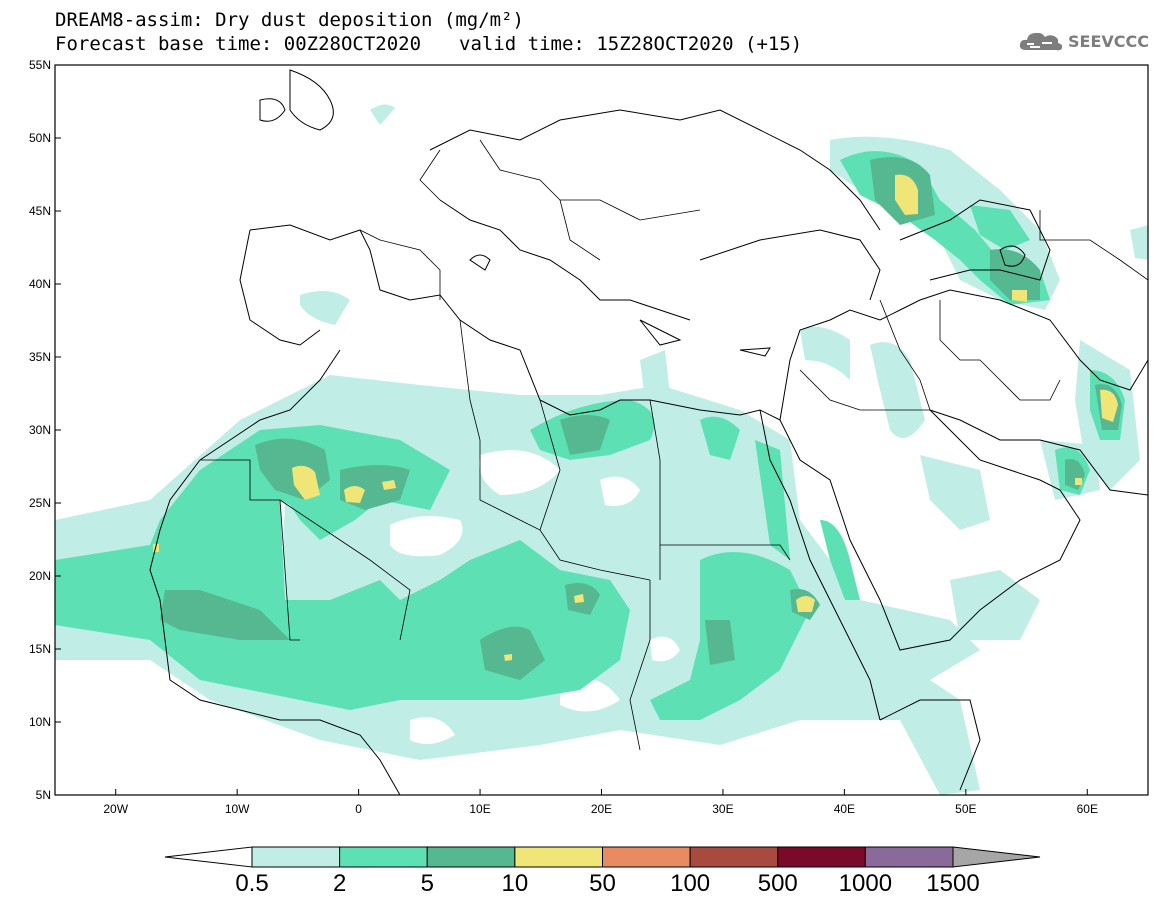  Describe the element at coordinates (1041, 41) in the screenshot. I see `cloud-logo-icon` at that location.